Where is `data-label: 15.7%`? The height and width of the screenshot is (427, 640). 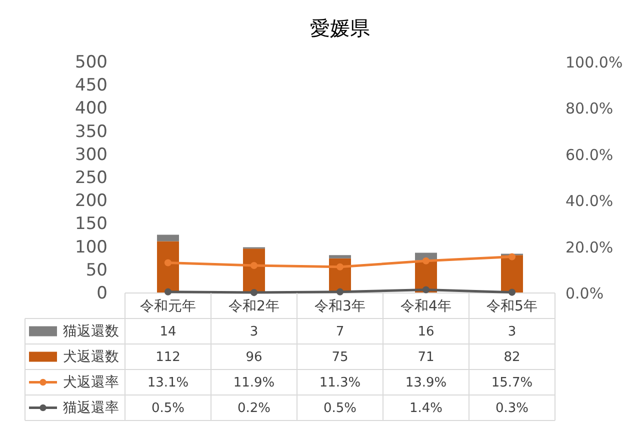
data-label: 15.7% is located at coordinates (512, 382).